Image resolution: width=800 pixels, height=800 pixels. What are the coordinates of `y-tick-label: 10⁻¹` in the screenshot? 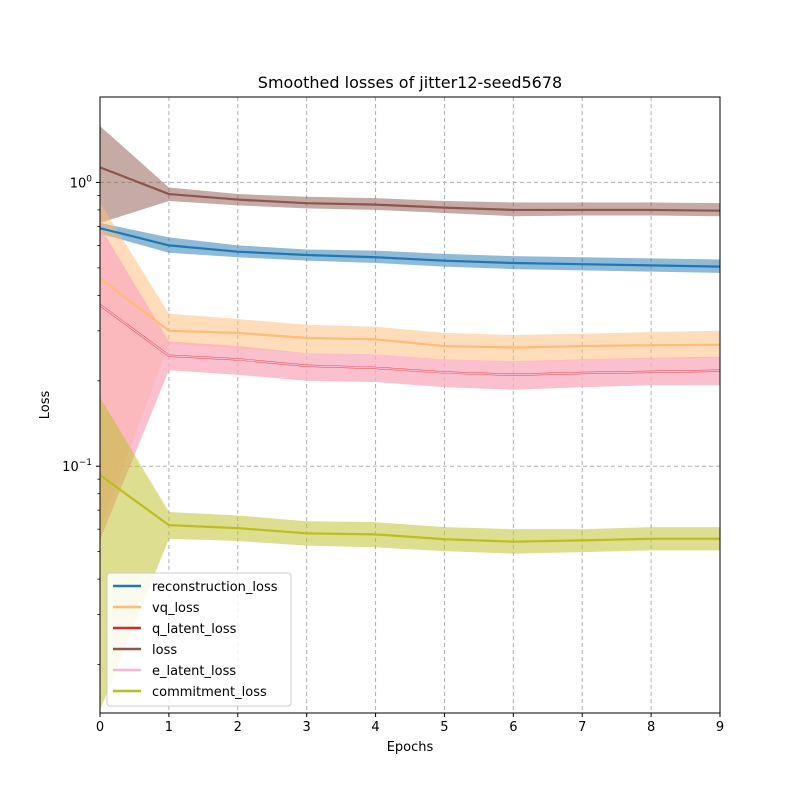 It's located at (77, 466).